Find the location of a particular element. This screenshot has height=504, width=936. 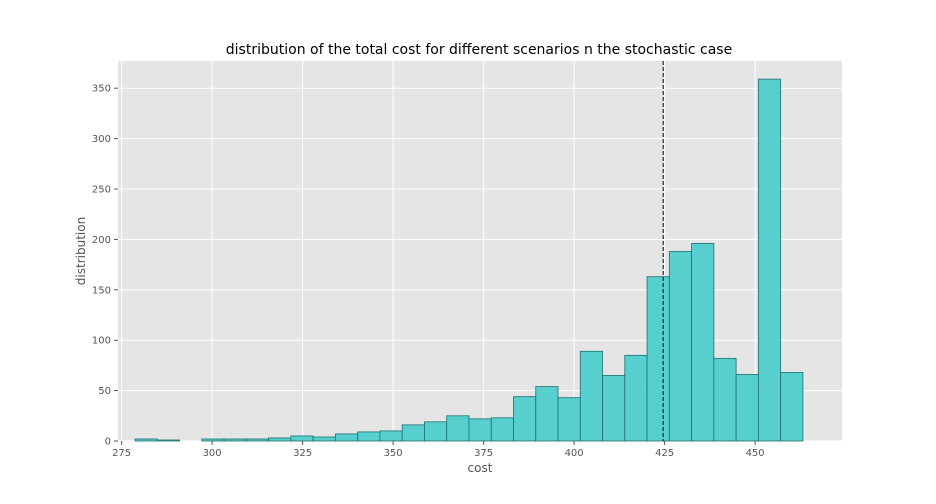

y-tick-label: 0 is located at coordinates (108, 442).